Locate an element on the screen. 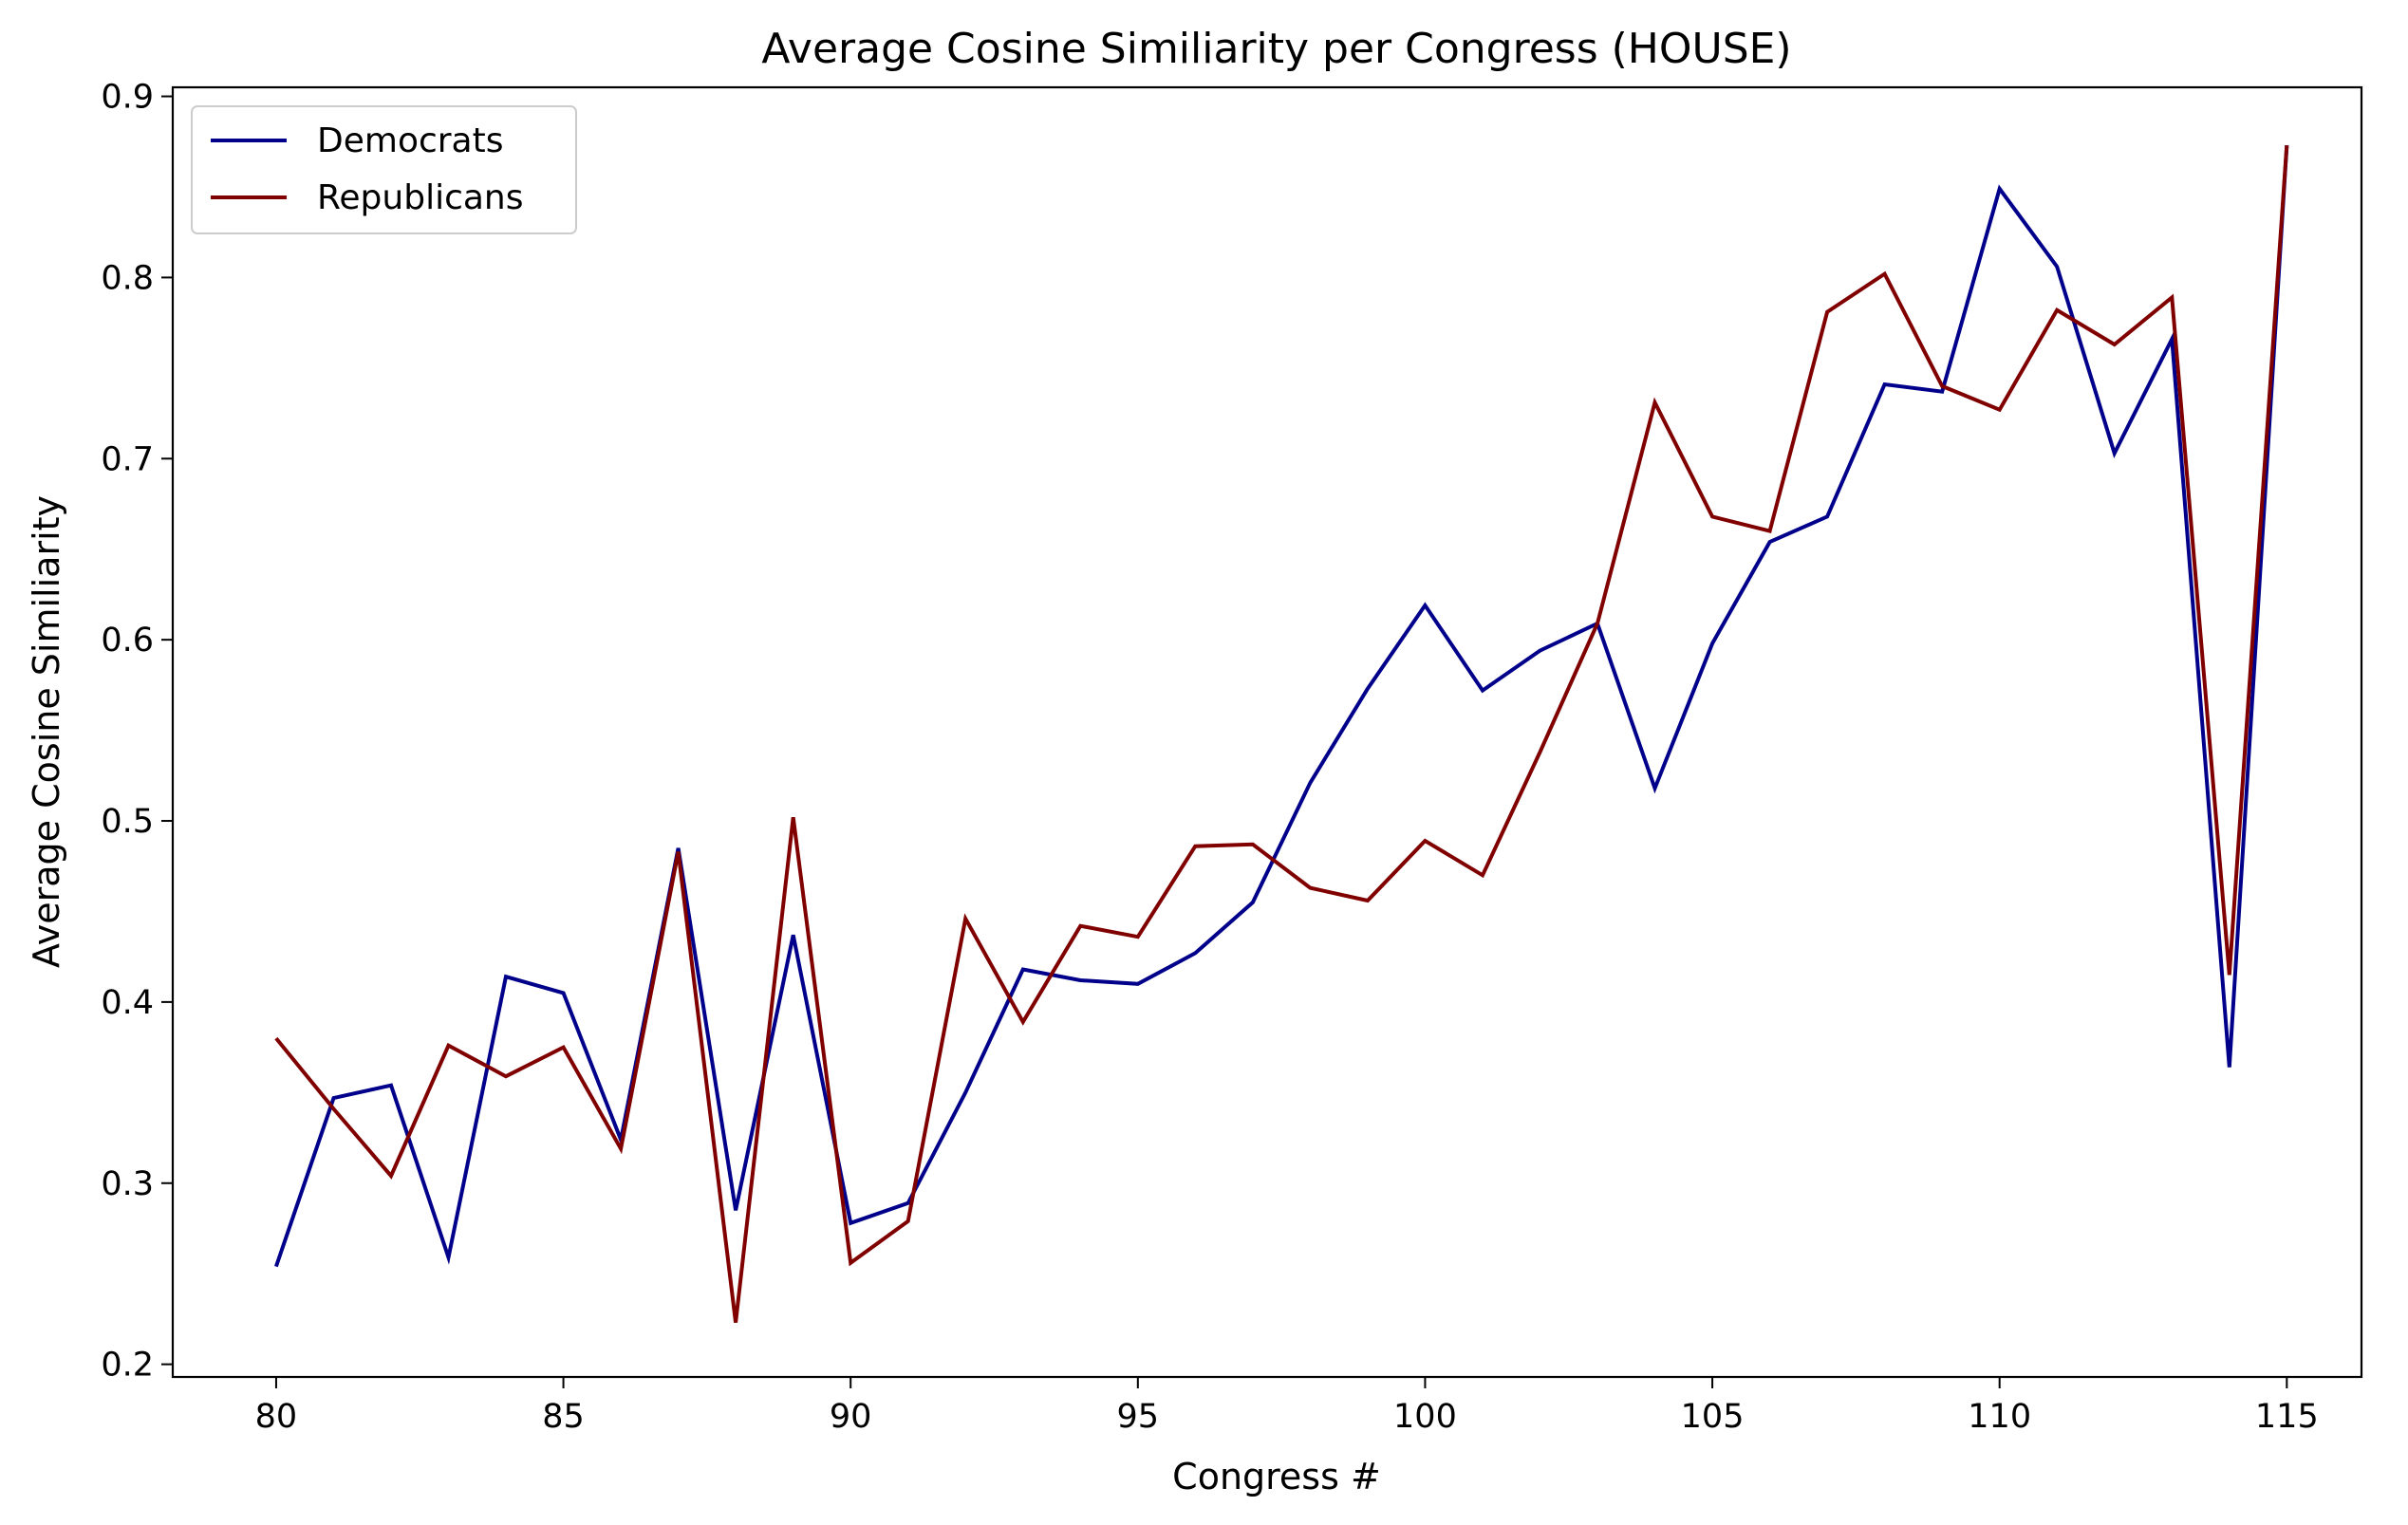 The image size is (2408, 1525). x-tick-label: 85 is located at coordinates (563, 1417).